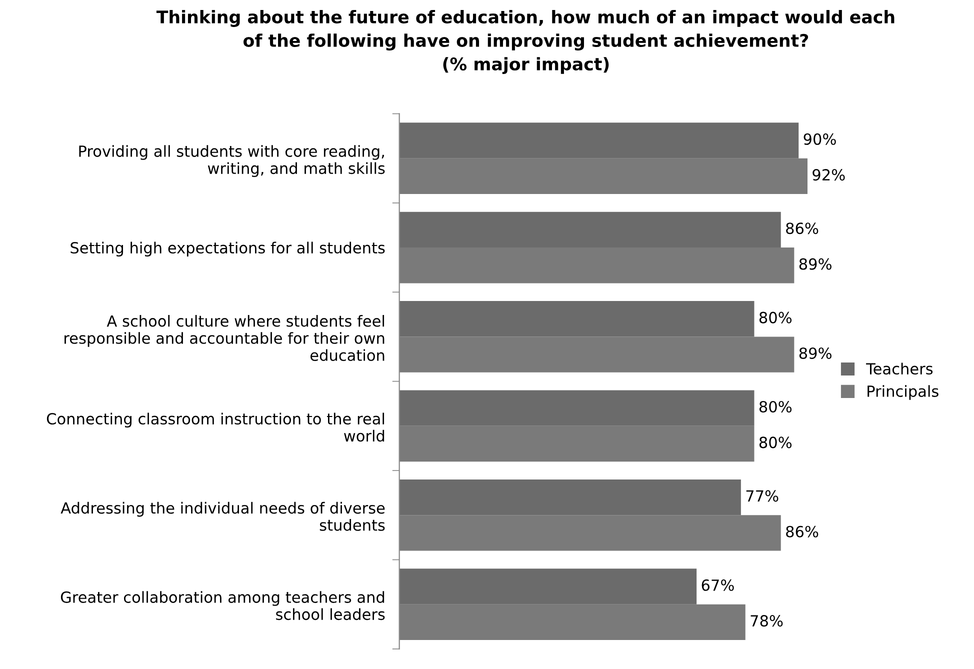 This screenshot has height=669, width=974. Describe the element at coordinates (224, 338) in the screenshot. I see `y-tick-label: A school culture where students feel responsible and accountable for their own education` at that location.